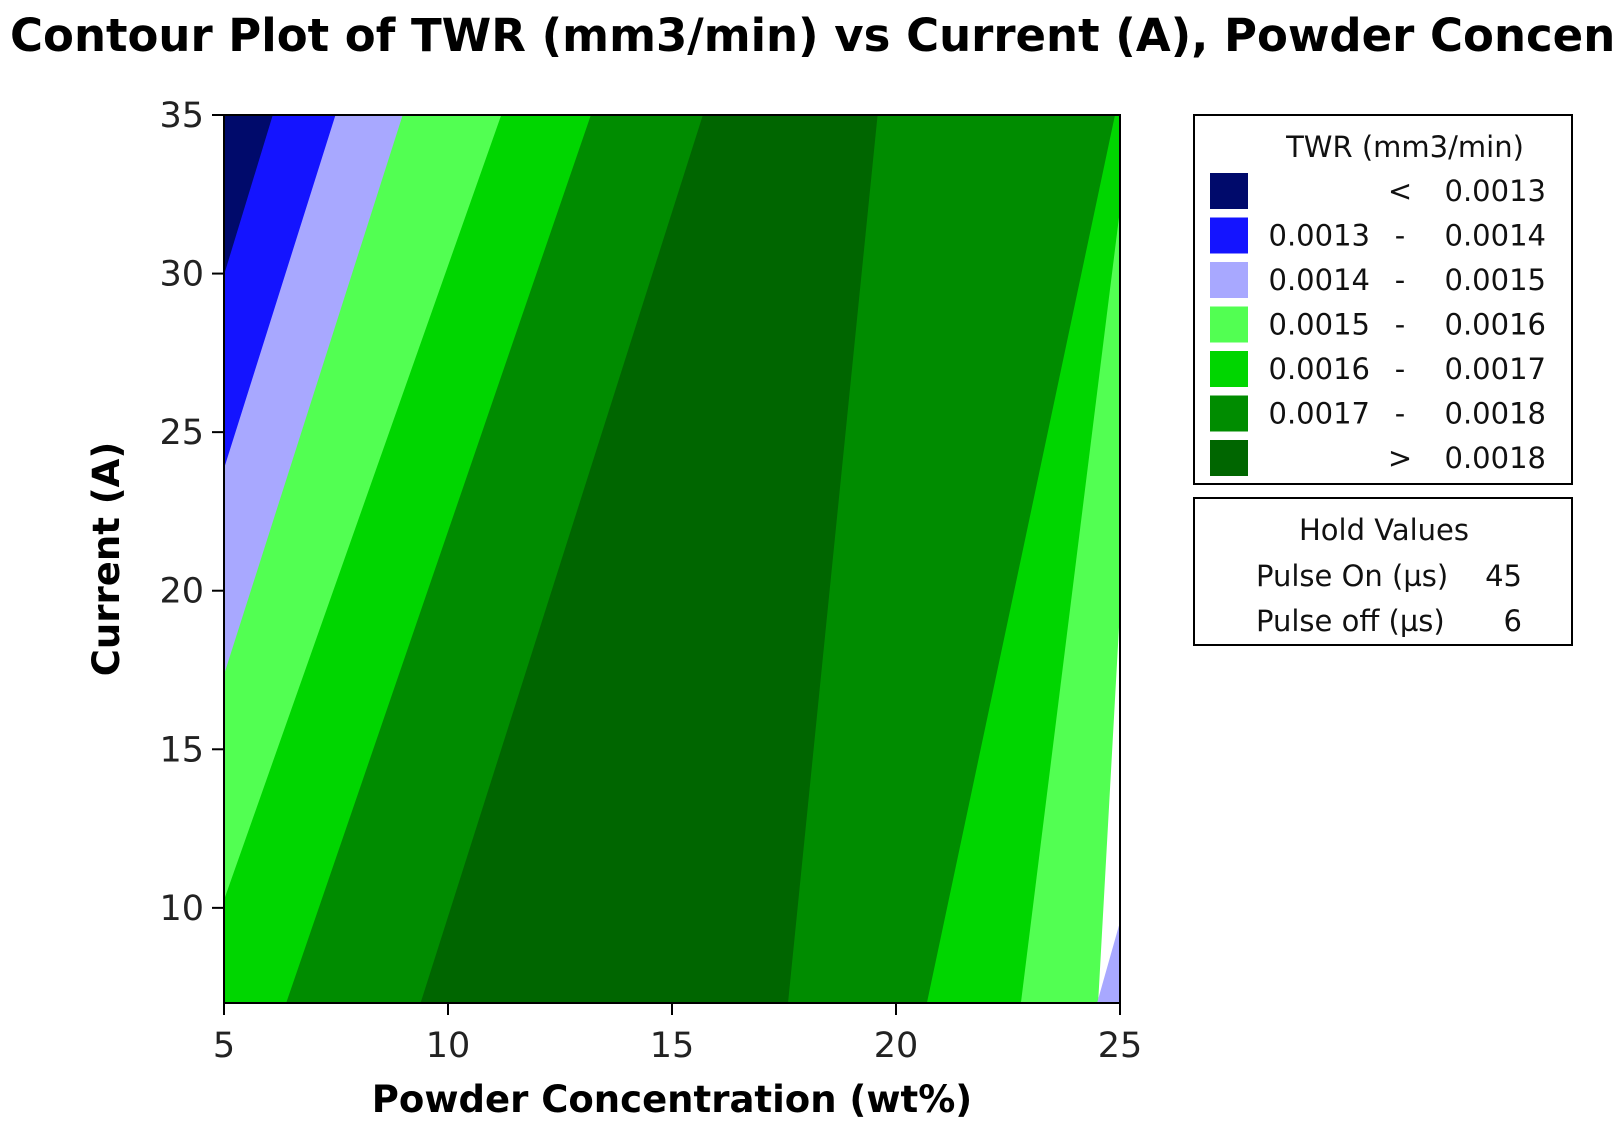 This screenshot has height=1142, width=1614. What do you see at coordinates (181, 909) in the screenshot?
I see `y-tick-label: 10` at bounding box center [181, 909].